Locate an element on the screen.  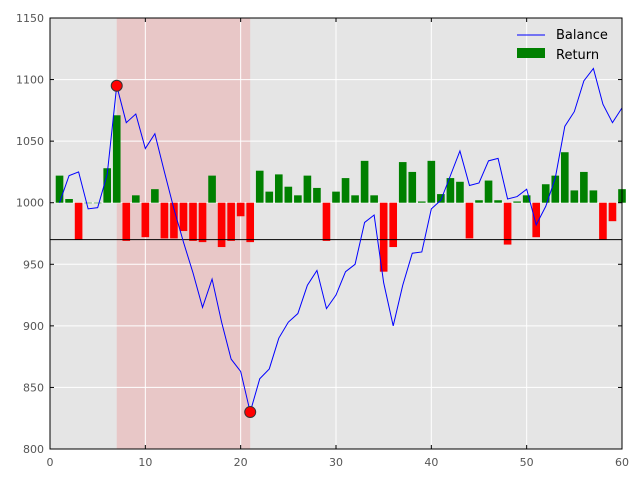
y-tick-label: 1150 is located at coordinates (30, 18).